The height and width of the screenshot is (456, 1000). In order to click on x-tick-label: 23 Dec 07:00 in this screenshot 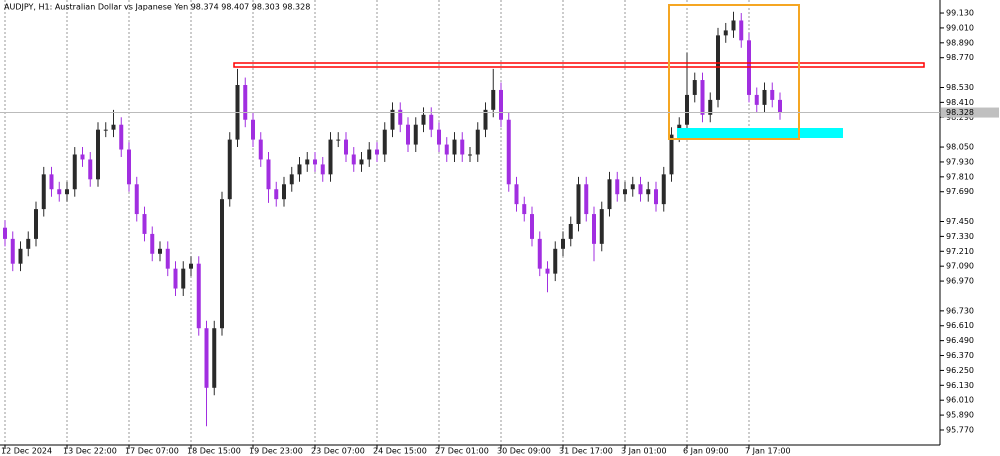, I will do `click(338, 451)`.